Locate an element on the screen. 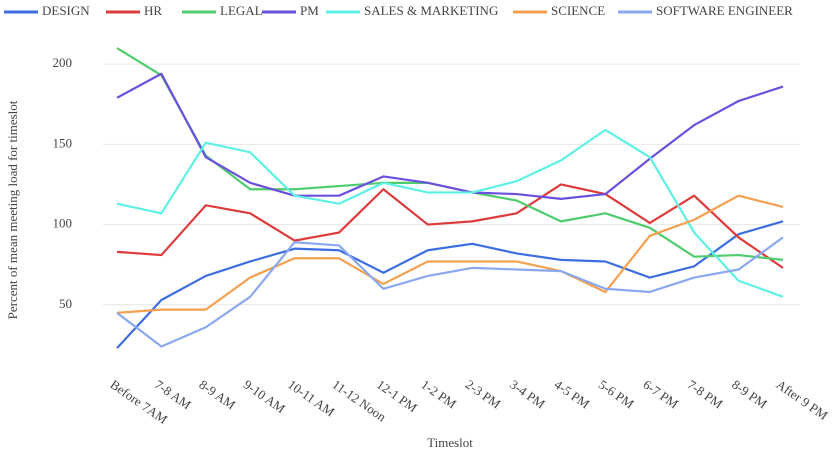 This screenshot has height=457, width=836. y-tick-label: 50 is located at coordinates (65, 303).